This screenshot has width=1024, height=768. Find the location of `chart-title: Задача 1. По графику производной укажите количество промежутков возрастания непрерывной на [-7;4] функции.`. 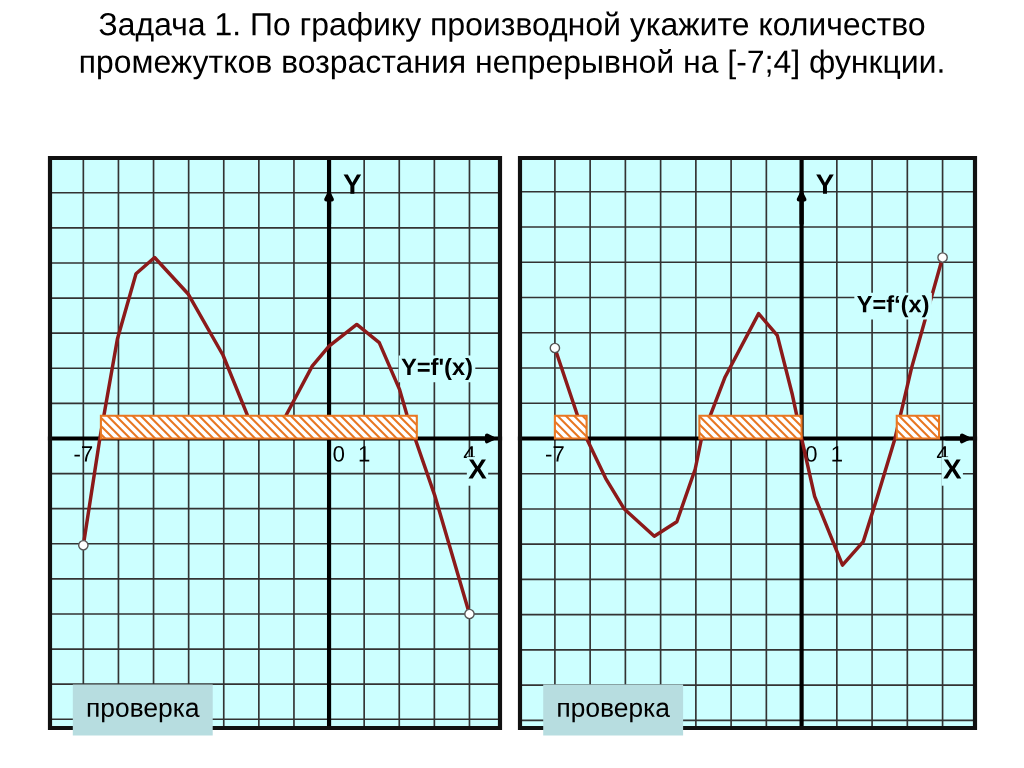

chart-title: Задача 1. По графику производной укажите количество промежутков возрастания непрерывной на [-7;4] функции. is located at coordinates (511, 45).